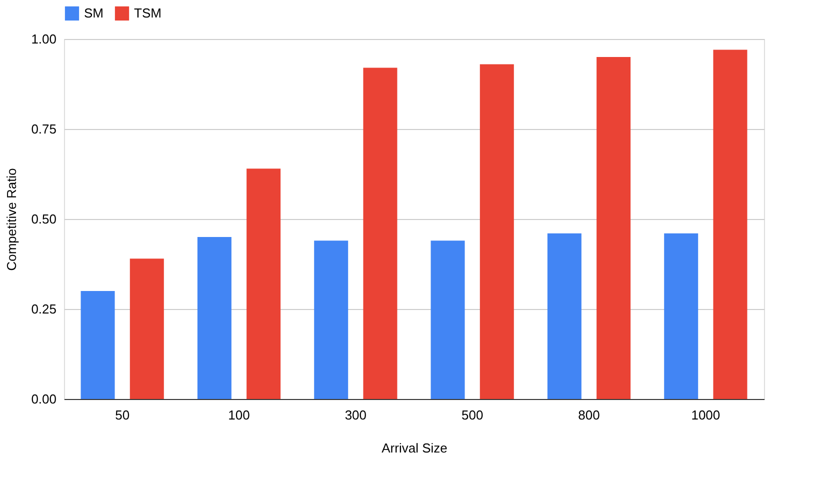  Describe the element at coordinates (355, 415) in the screenshot. I see `x-tick-label: 300` at that location.